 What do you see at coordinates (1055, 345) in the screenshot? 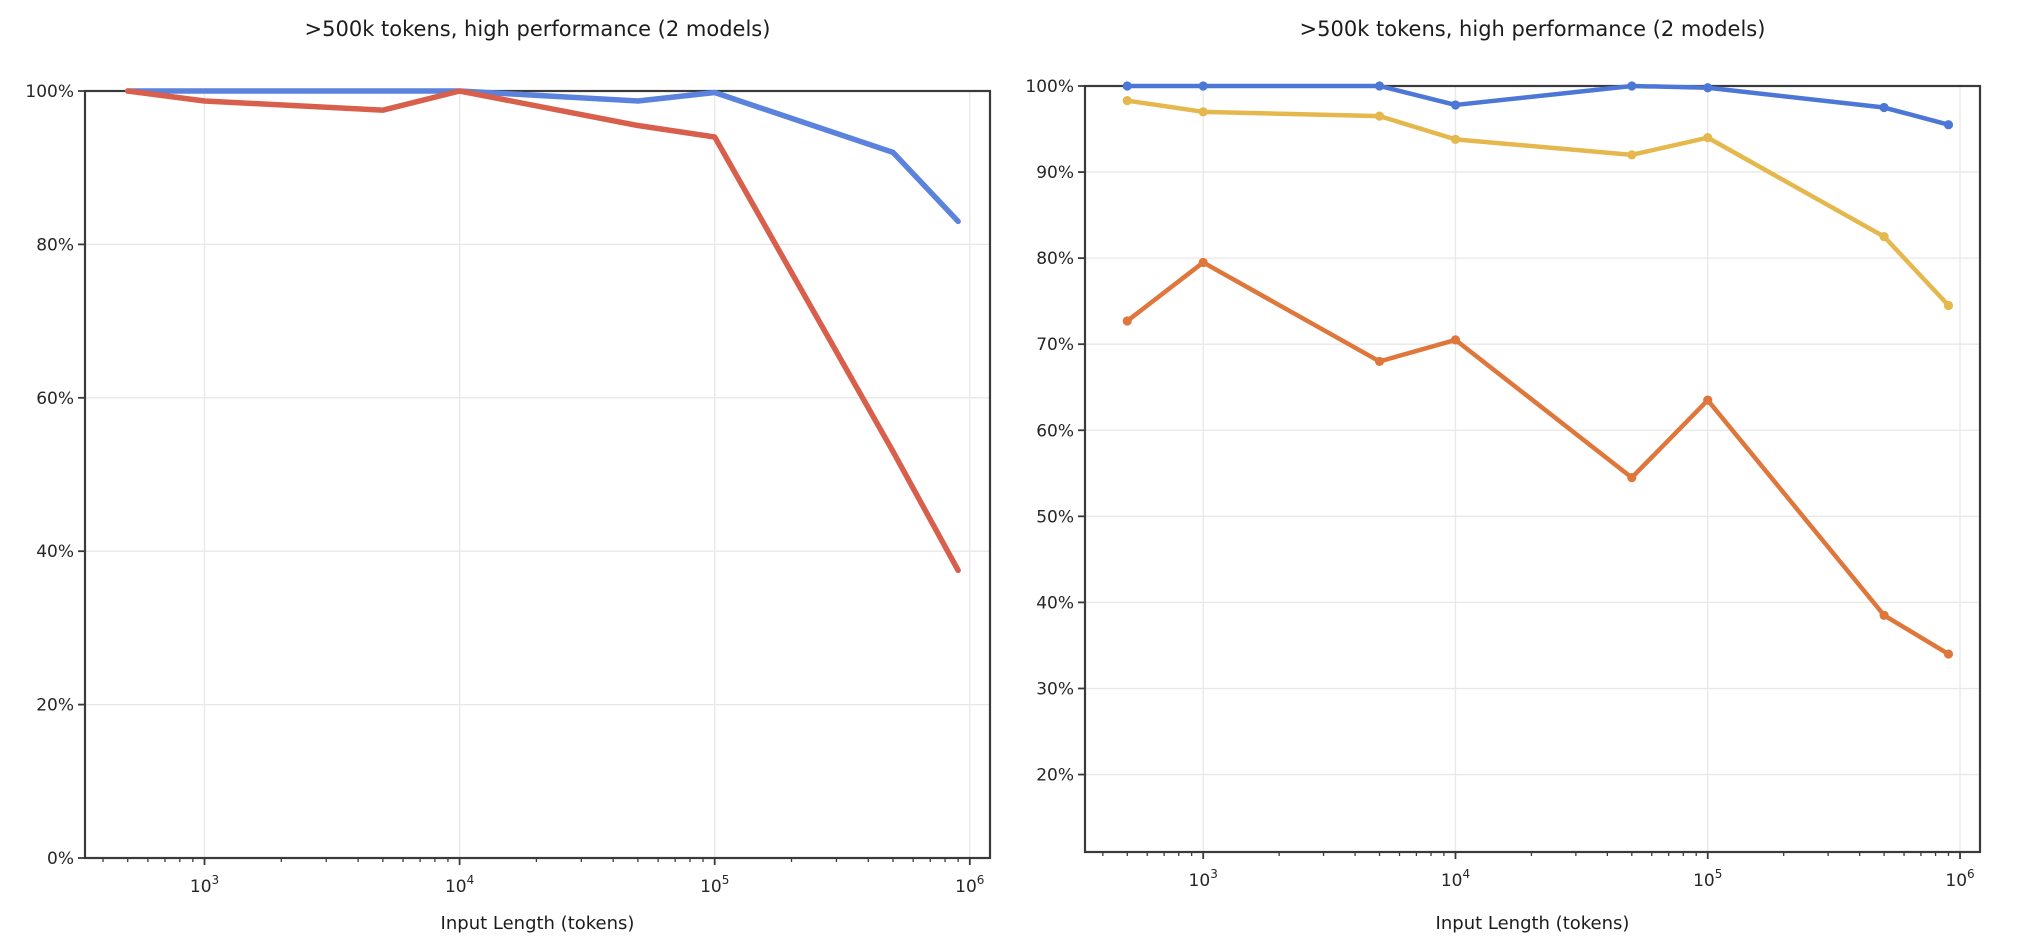
I see `y-axis-tick-label: 70%` at bounding box center [1055, 345].